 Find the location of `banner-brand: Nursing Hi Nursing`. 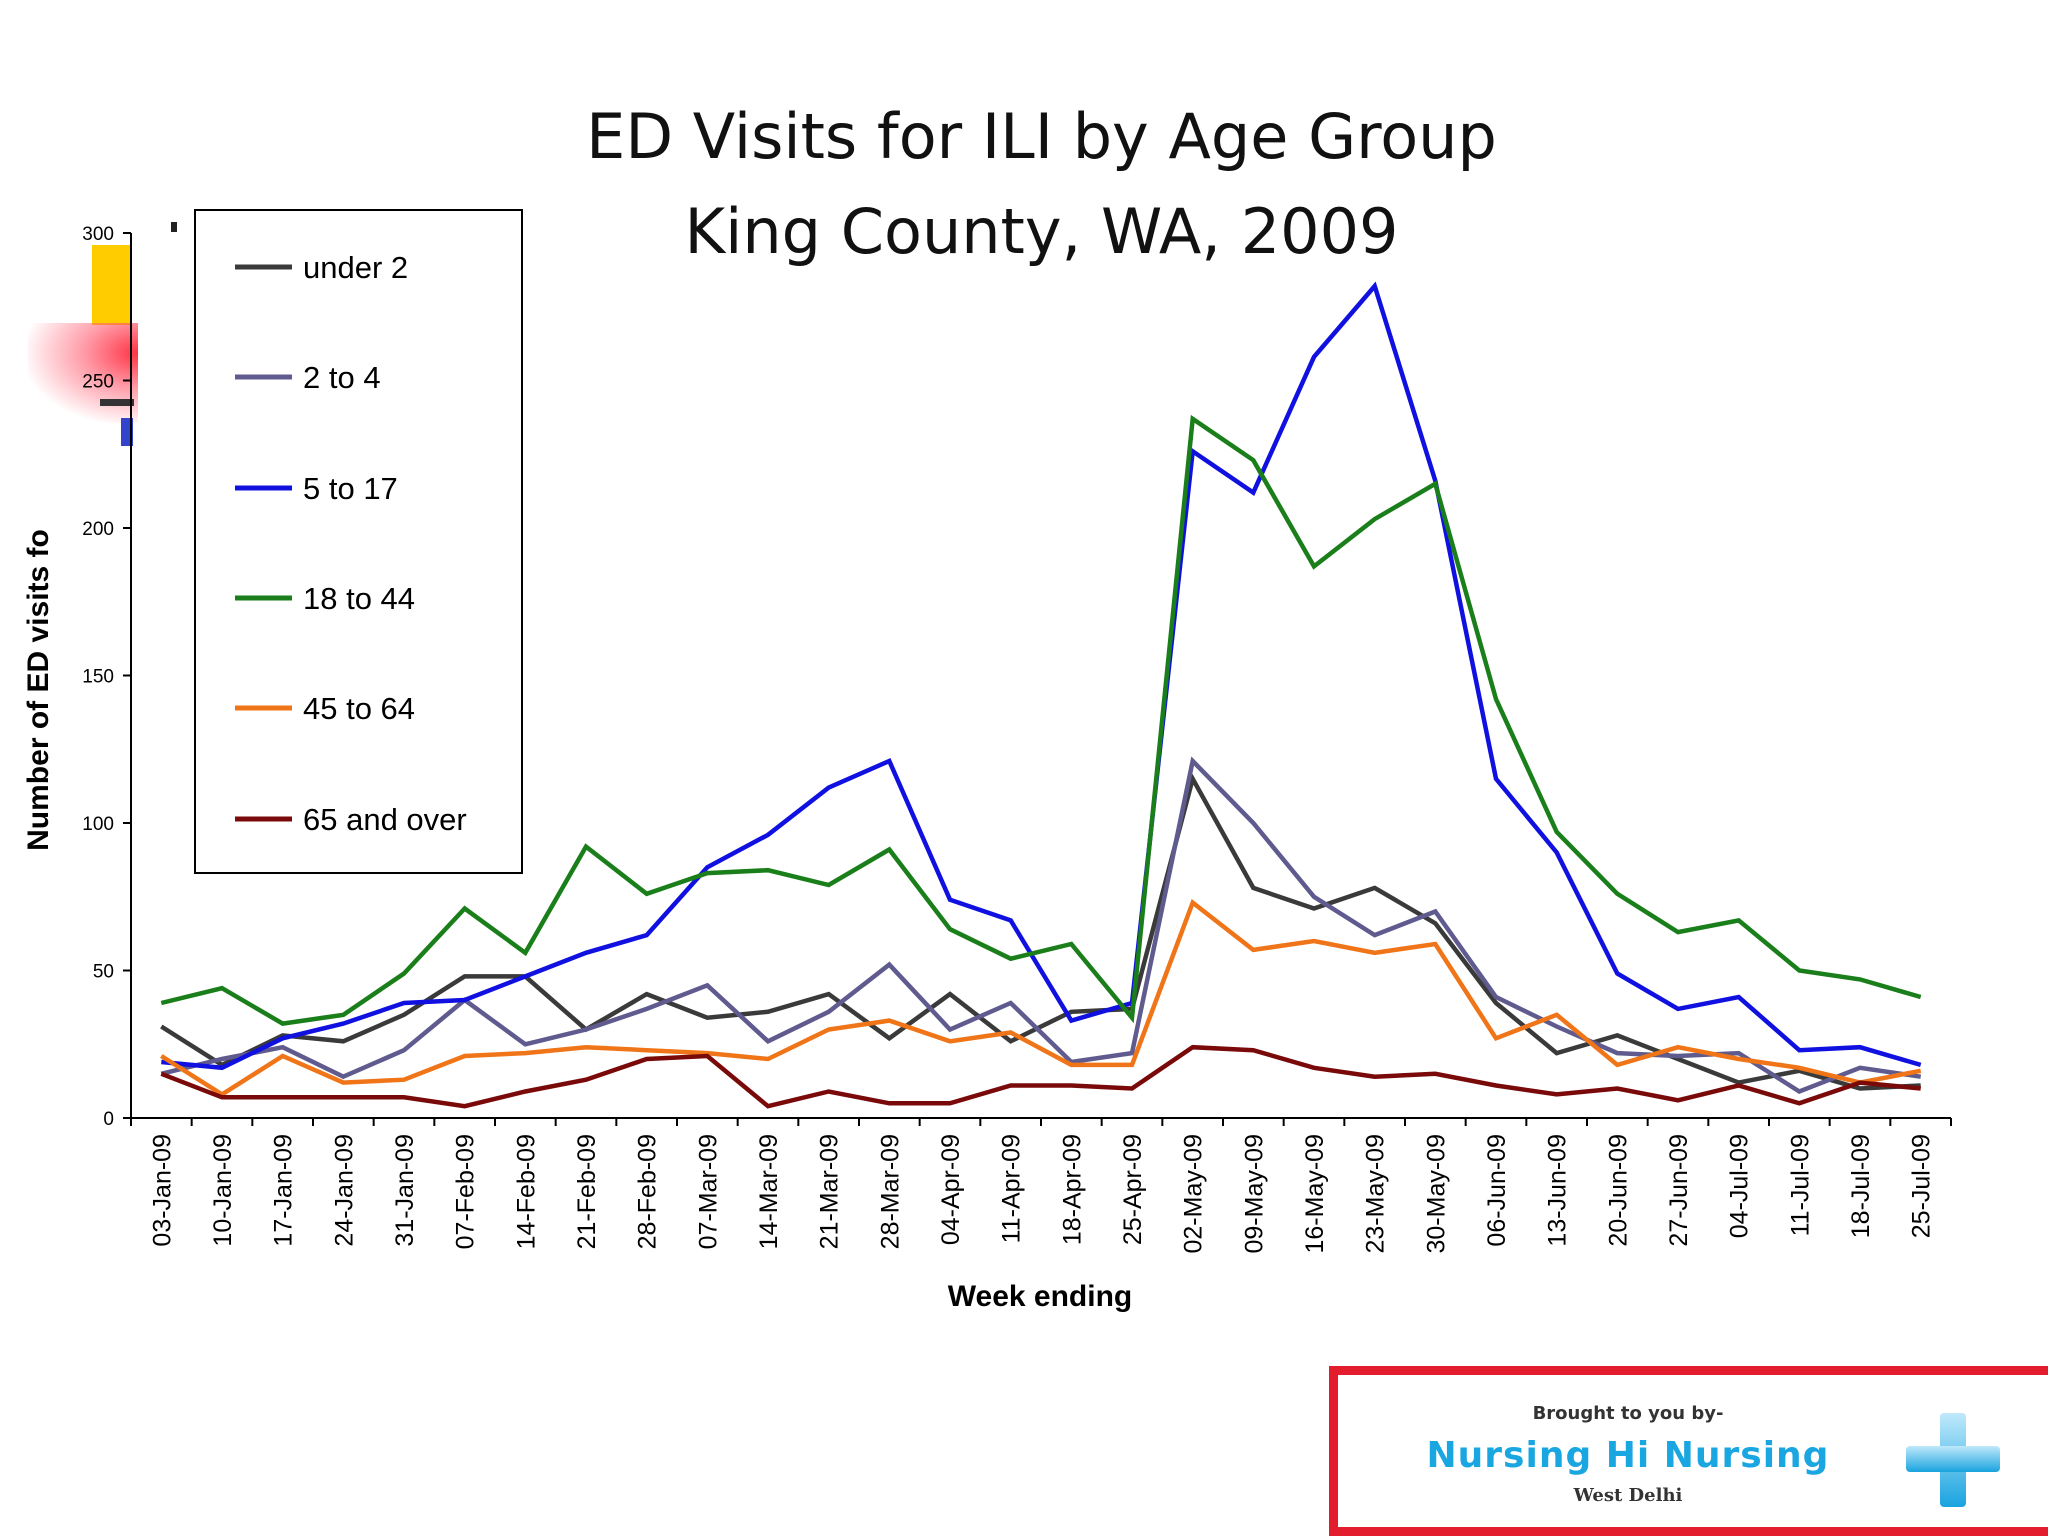

banner-brand: Nursing Hi Nursing is located at coordinates (1628, 1455).